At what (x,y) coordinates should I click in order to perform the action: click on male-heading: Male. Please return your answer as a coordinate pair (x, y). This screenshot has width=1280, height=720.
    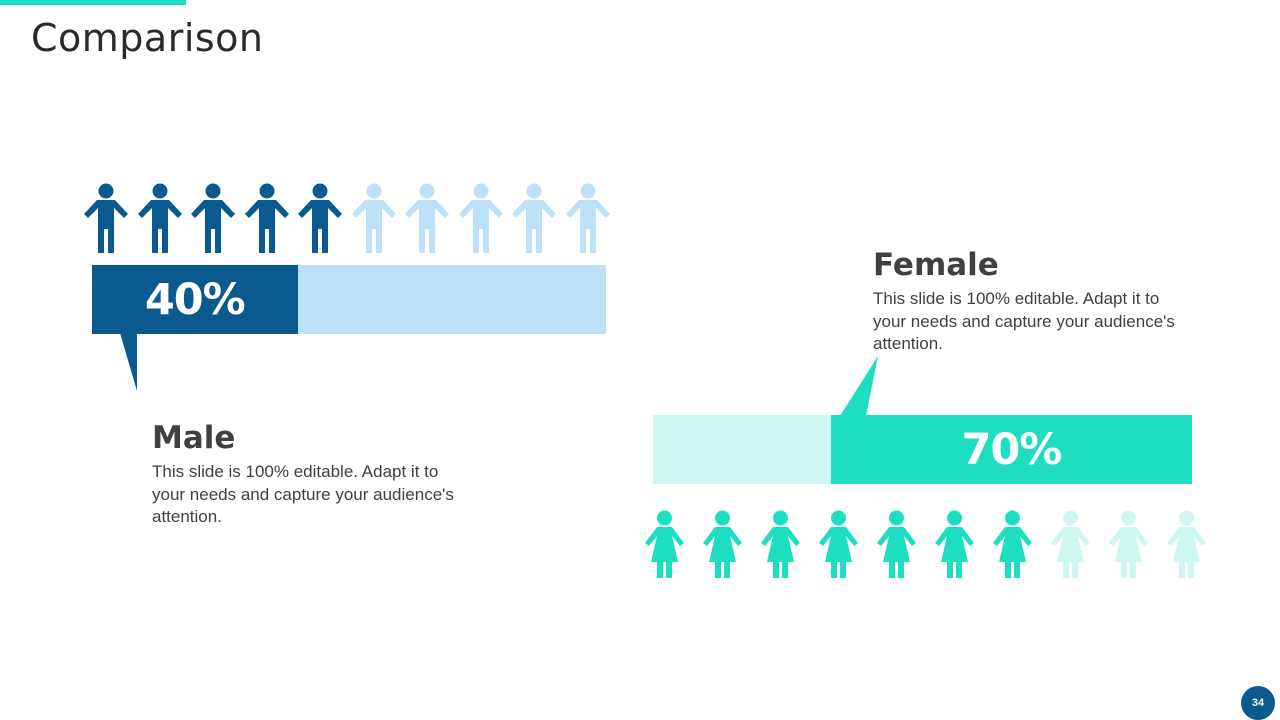
    Looking at the image, I should click on (194, 438).